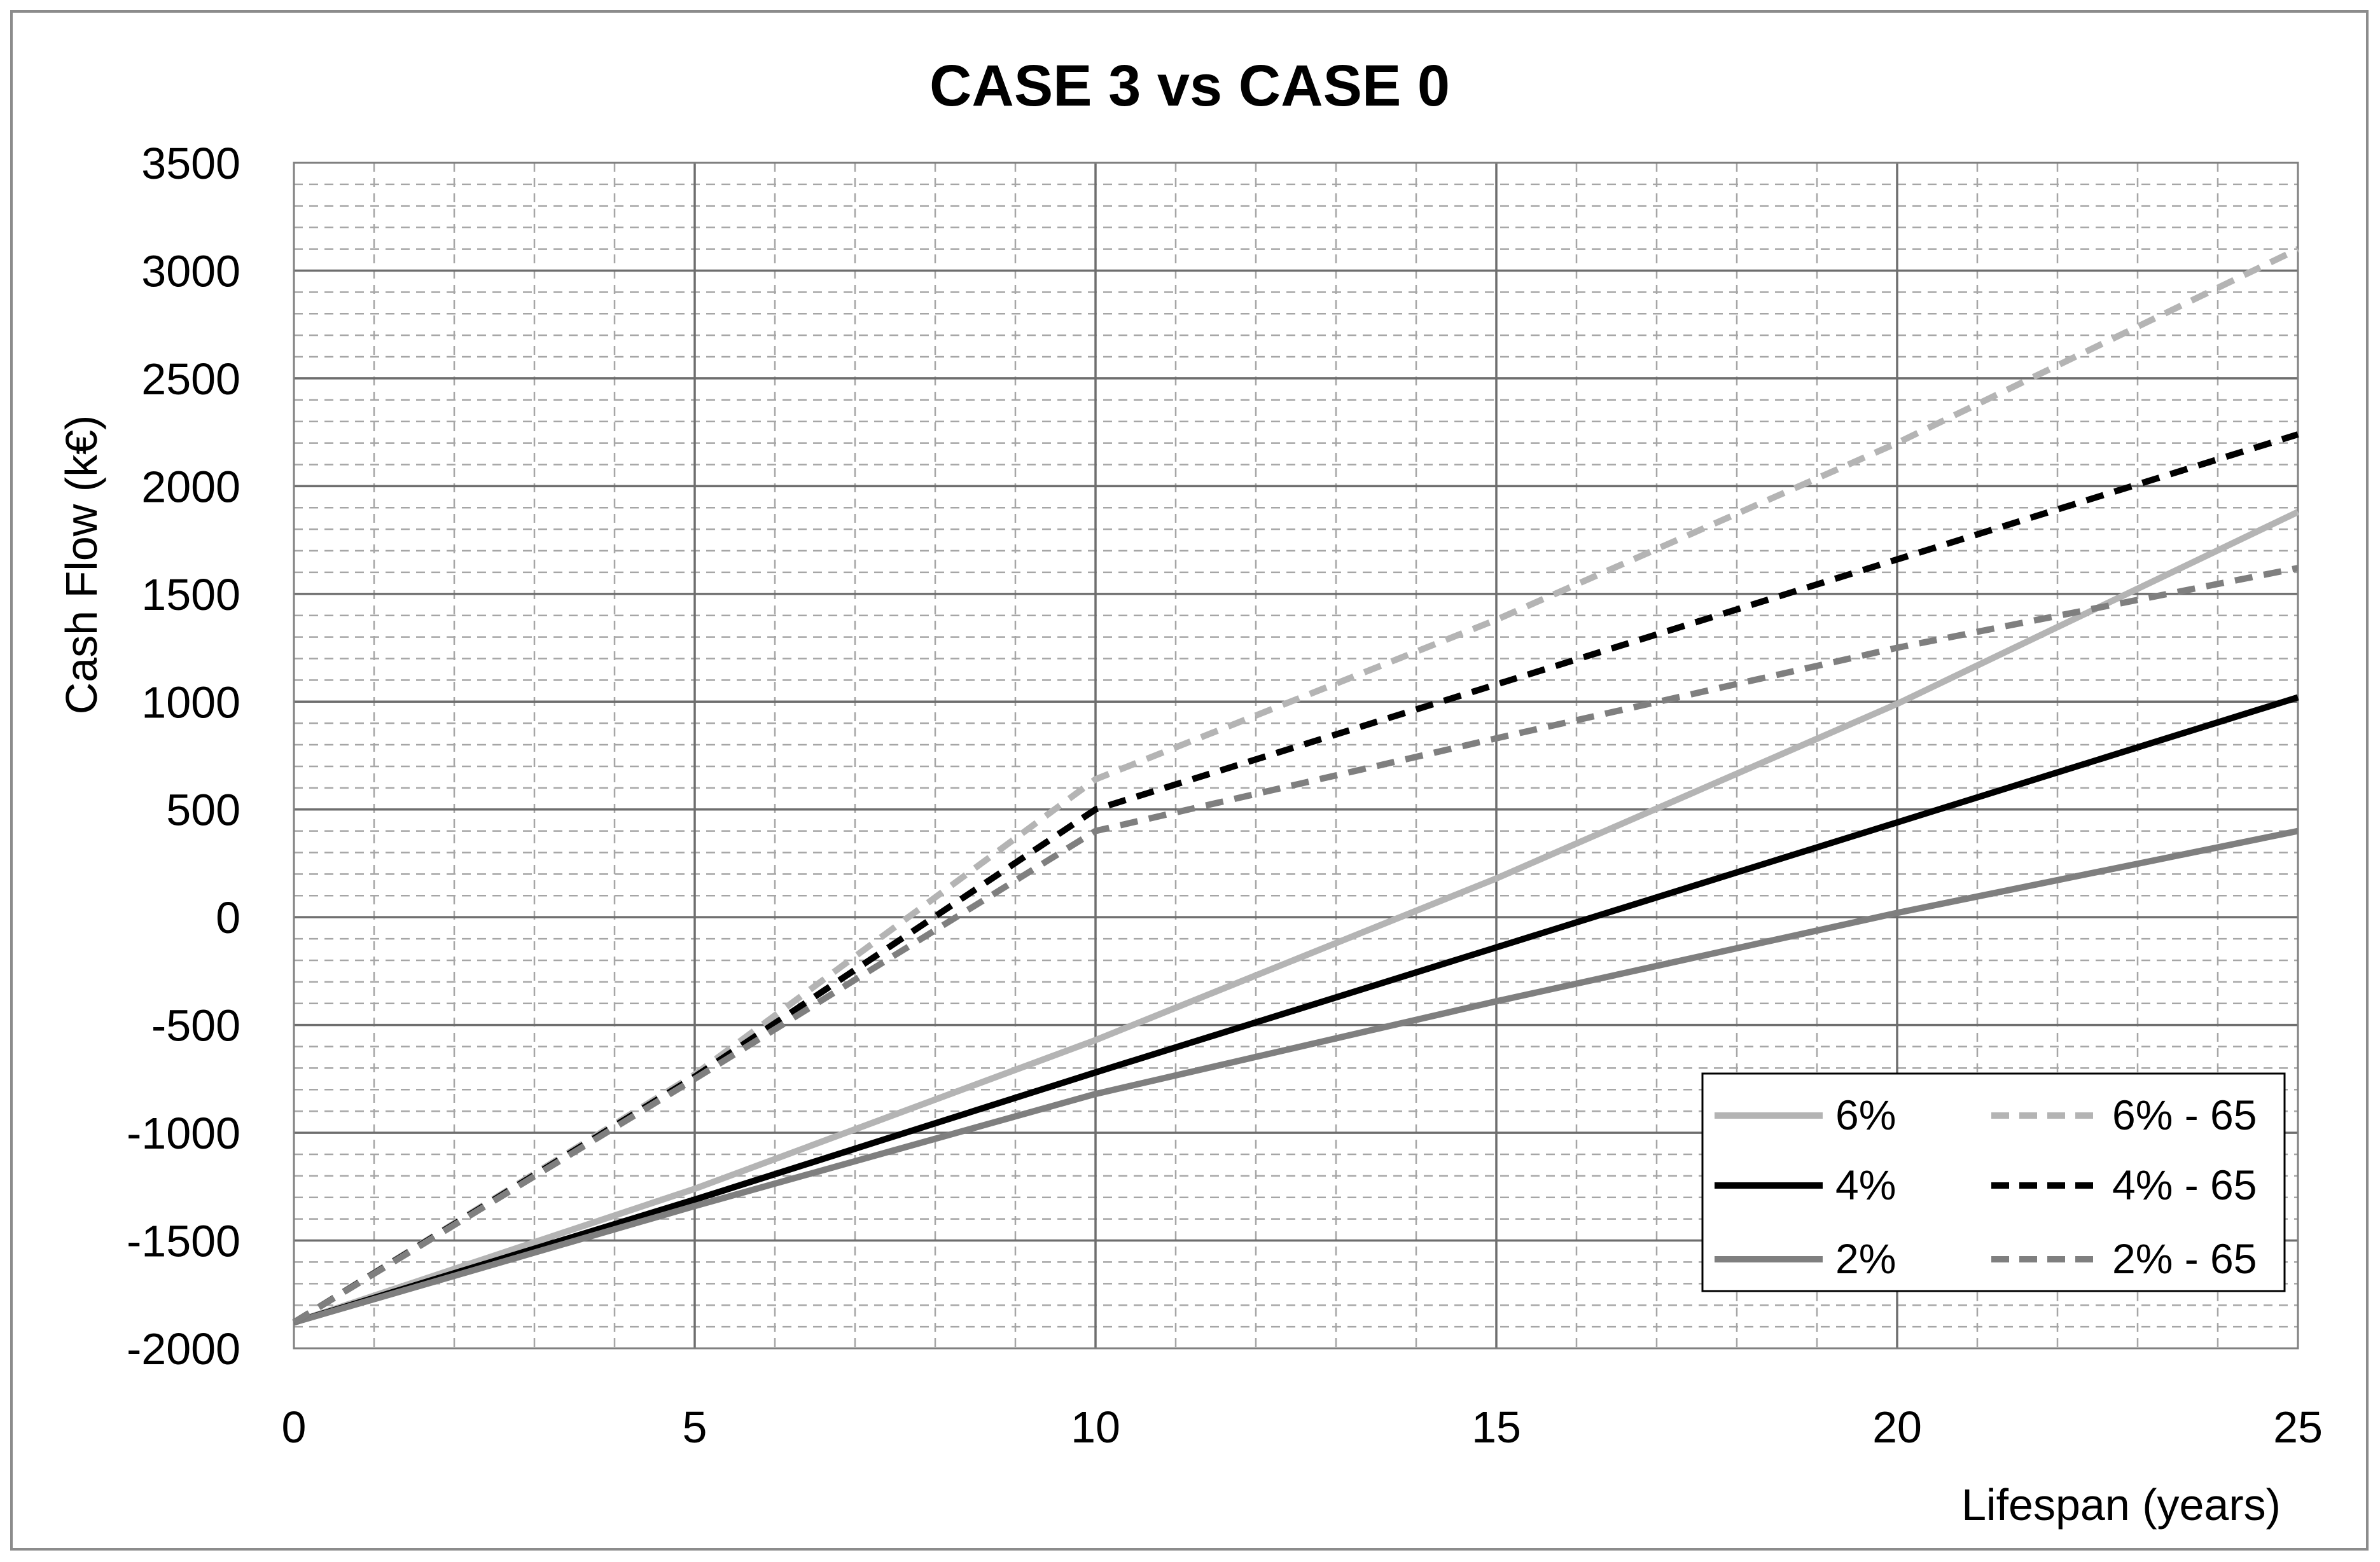 The height and width of the screenshot is (1562, 2380). Describe the element at coordinates (190, 702) in the screenshot. I see `y-tick-label: 1000` at that location.